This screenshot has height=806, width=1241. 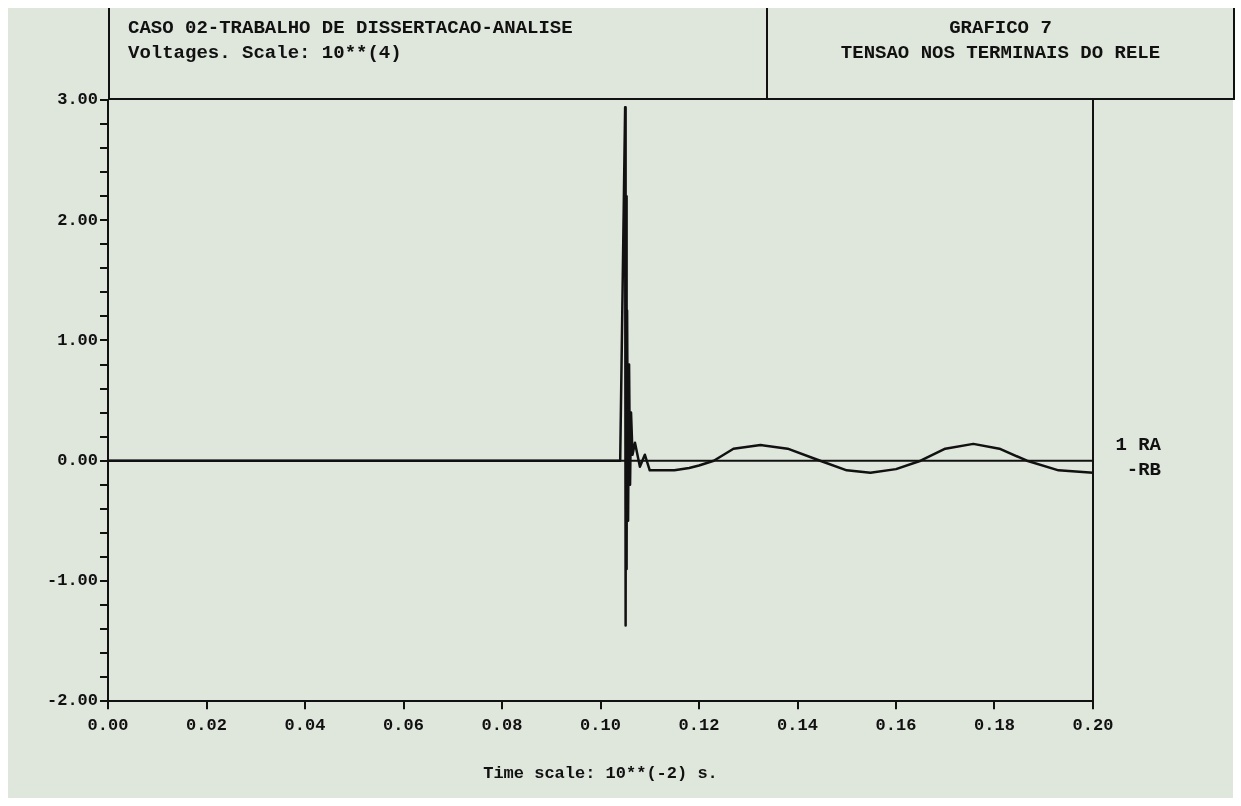 I want to click on x-tick-label: 0.06, so click(x=403, y=725).